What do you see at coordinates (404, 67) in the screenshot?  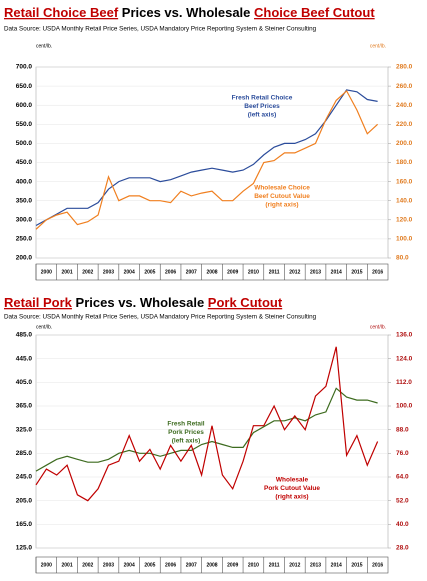 I see `y2-tick-label: 280.0` at bounding box center [404, 67].